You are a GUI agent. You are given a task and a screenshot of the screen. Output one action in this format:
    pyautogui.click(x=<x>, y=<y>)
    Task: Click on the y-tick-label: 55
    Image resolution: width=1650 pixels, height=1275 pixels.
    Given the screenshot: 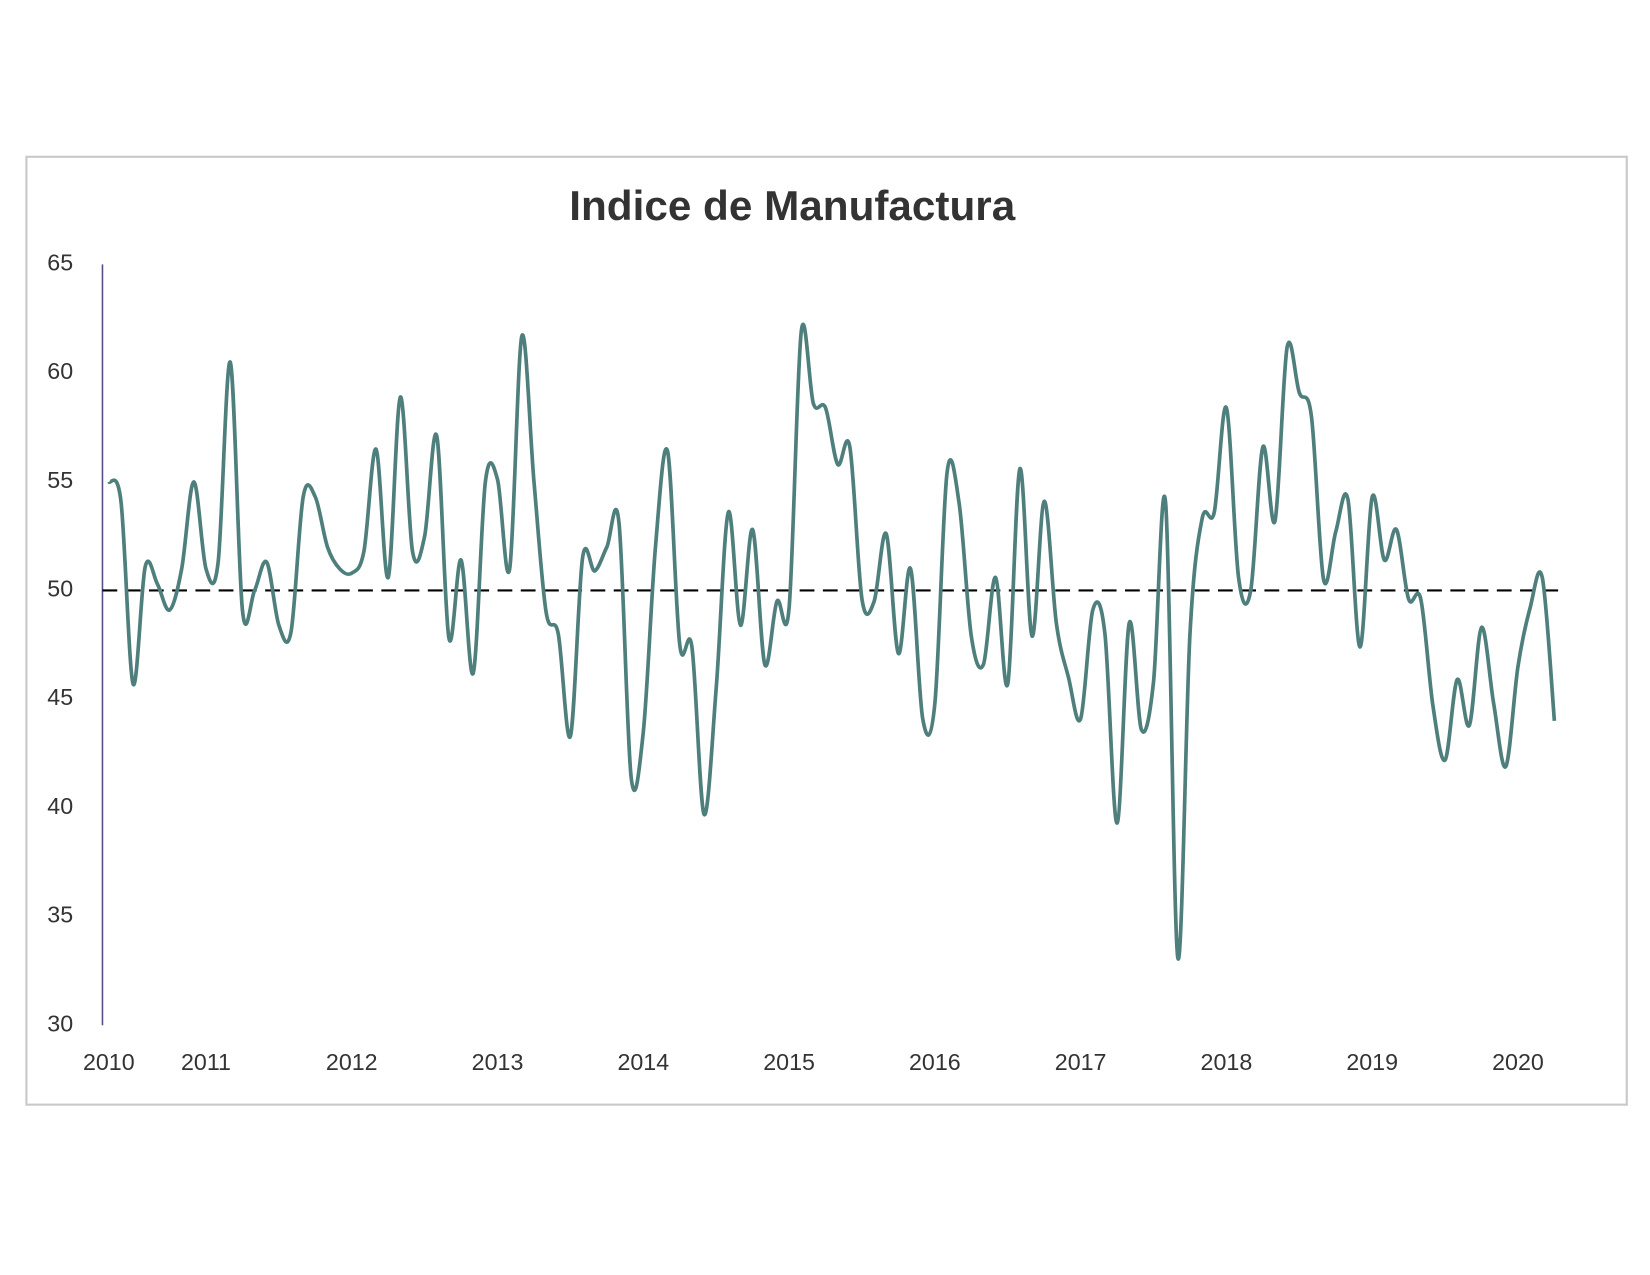 What is the action you would take?
    pyautogui.click(x=60, y=480)
    